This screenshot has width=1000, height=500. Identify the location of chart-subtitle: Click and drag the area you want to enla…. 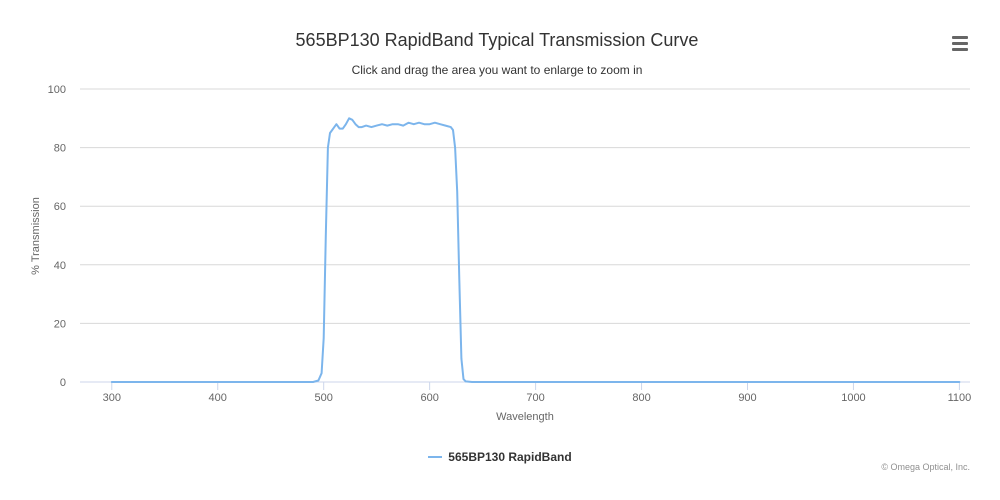
(497, 70).